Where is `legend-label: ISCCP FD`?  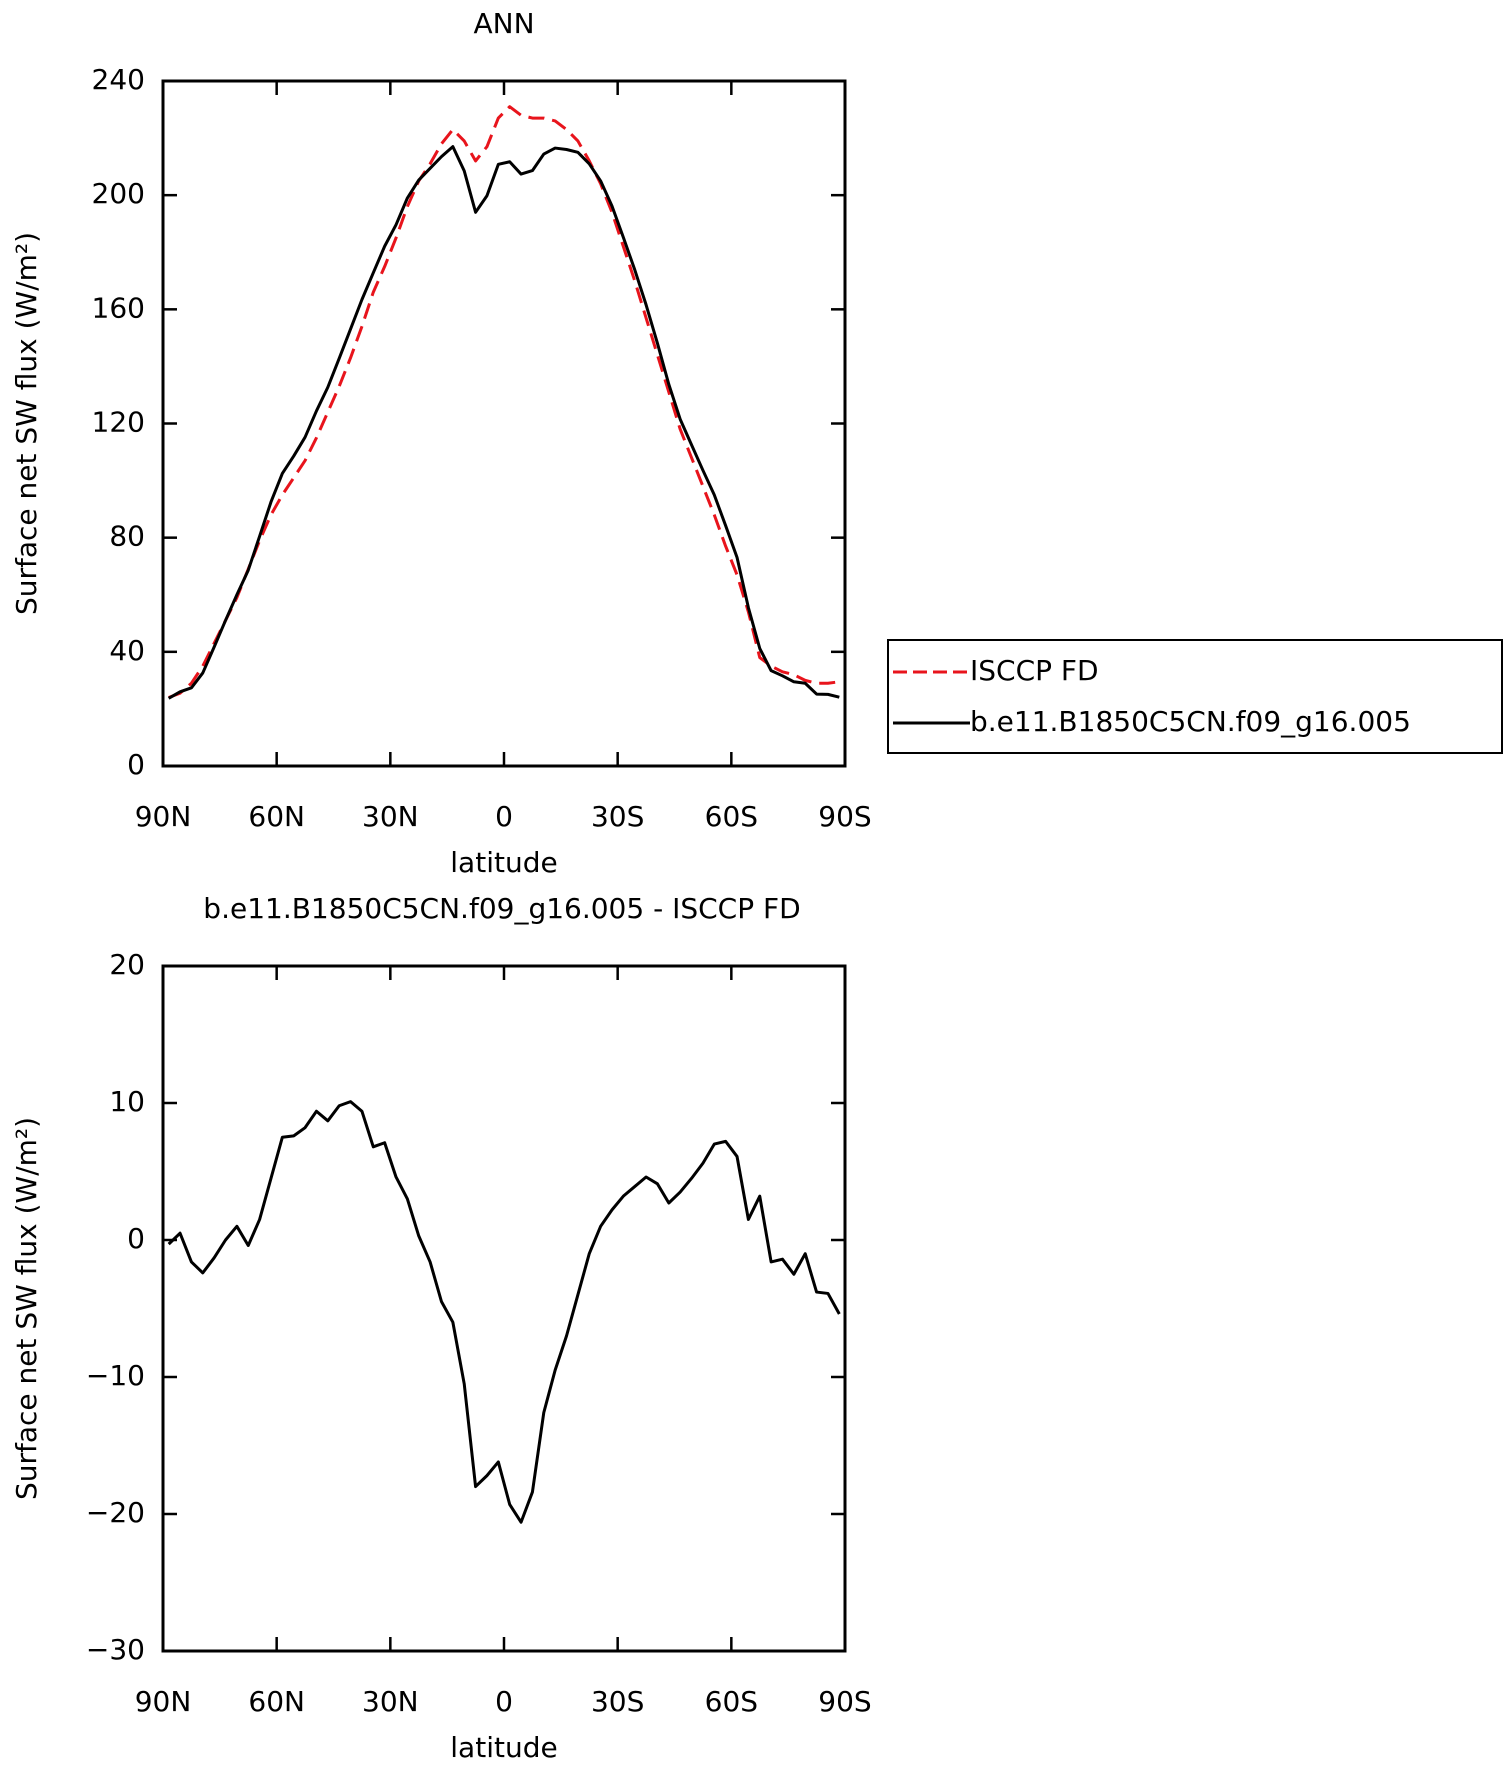 legend-label: ISCCP FD is located at coordinates (1034, 670).